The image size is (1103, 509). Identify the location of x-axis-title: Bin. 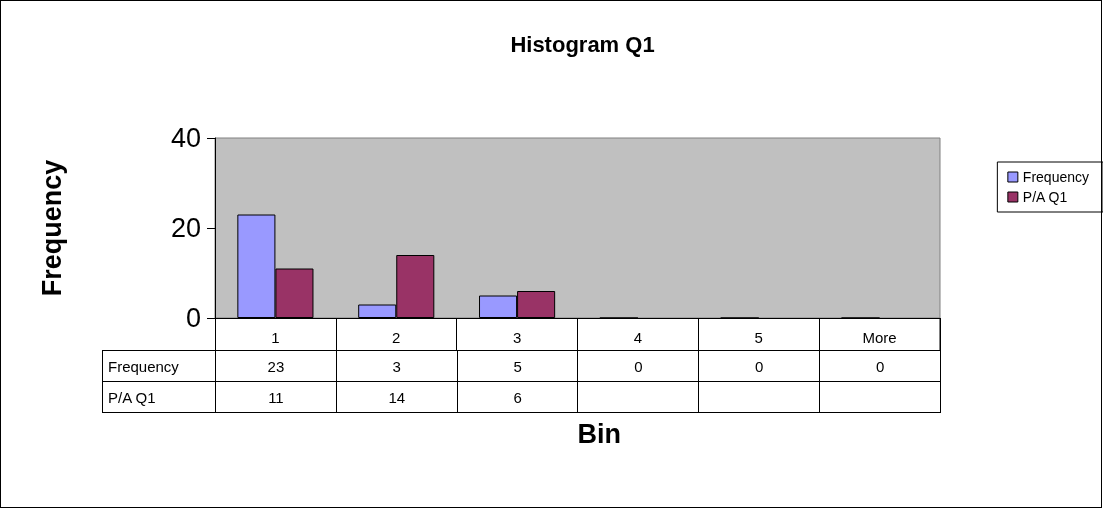
(599, 433).